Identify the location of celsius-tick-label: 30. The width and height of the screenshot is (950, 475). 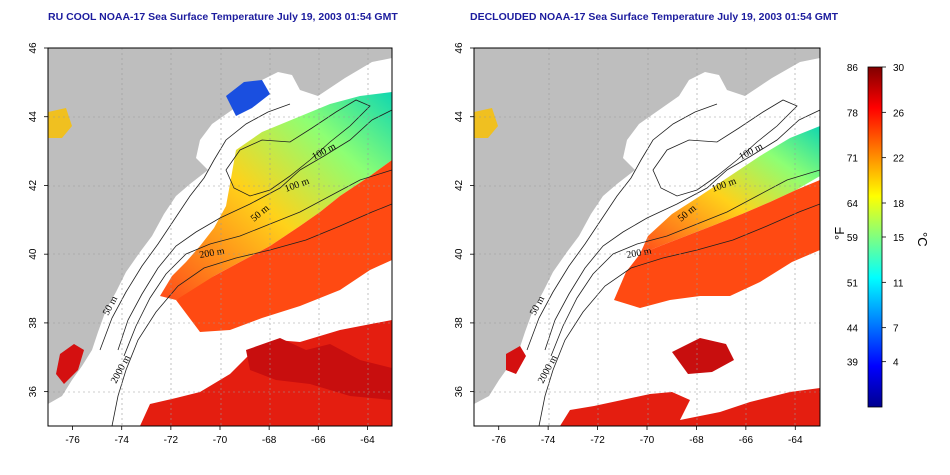
(899, 68).